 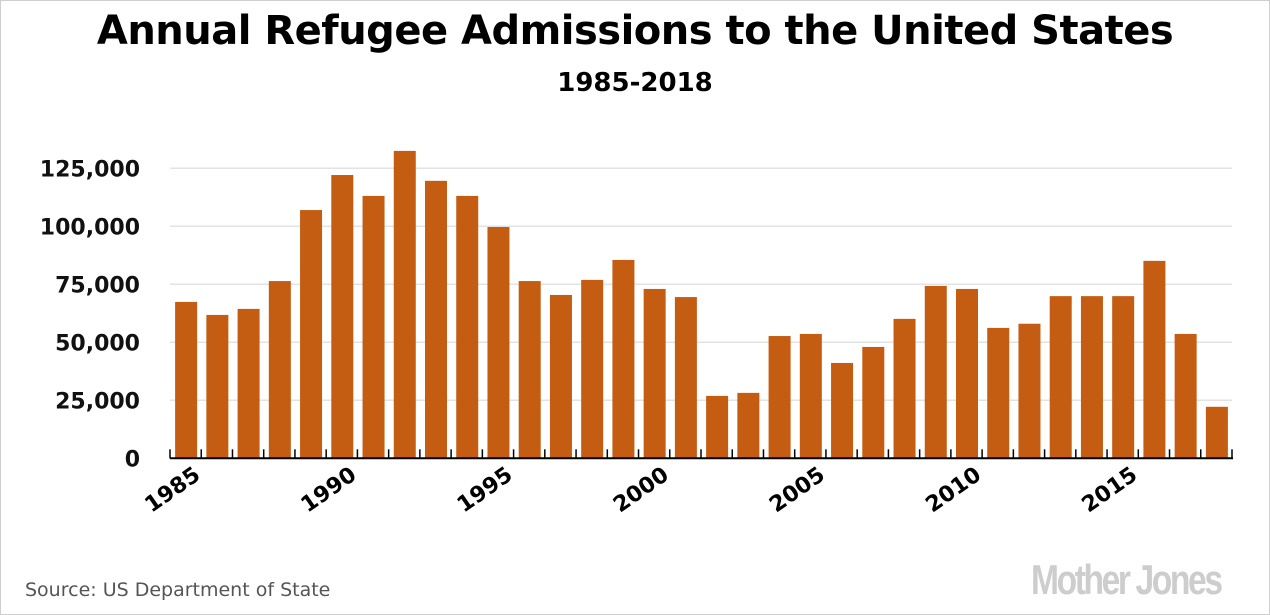 I want to click on bar-2015: 2015: 69900, so click(x=1123, y=377).